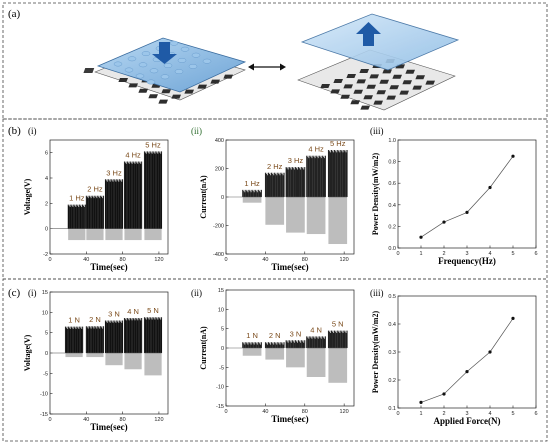  I want to click on y-tick-label: 5, so click(222, 330).